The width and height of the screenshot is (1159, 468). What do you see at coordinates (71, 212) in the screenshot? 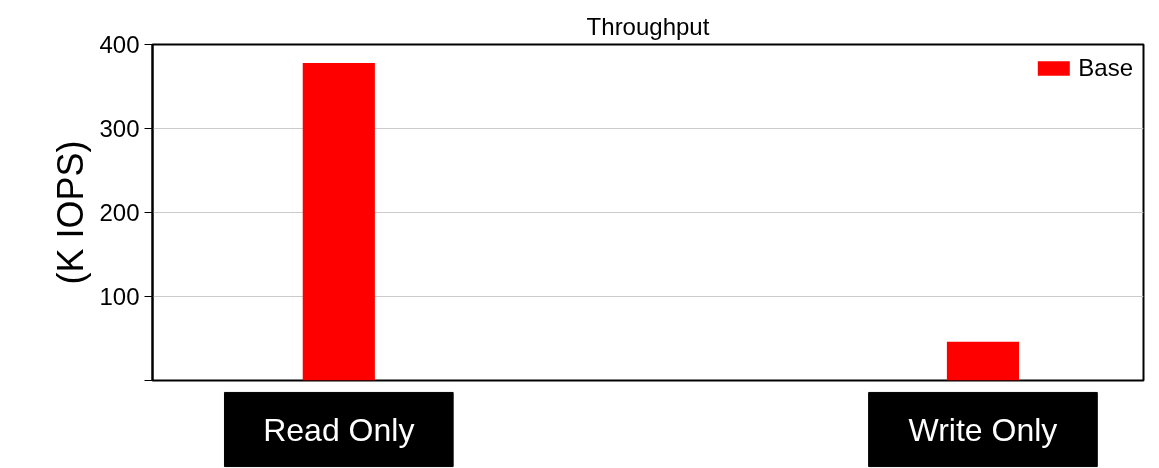
I see `y-axis-title: (K IOPS)` at bounding box center [71, 212].